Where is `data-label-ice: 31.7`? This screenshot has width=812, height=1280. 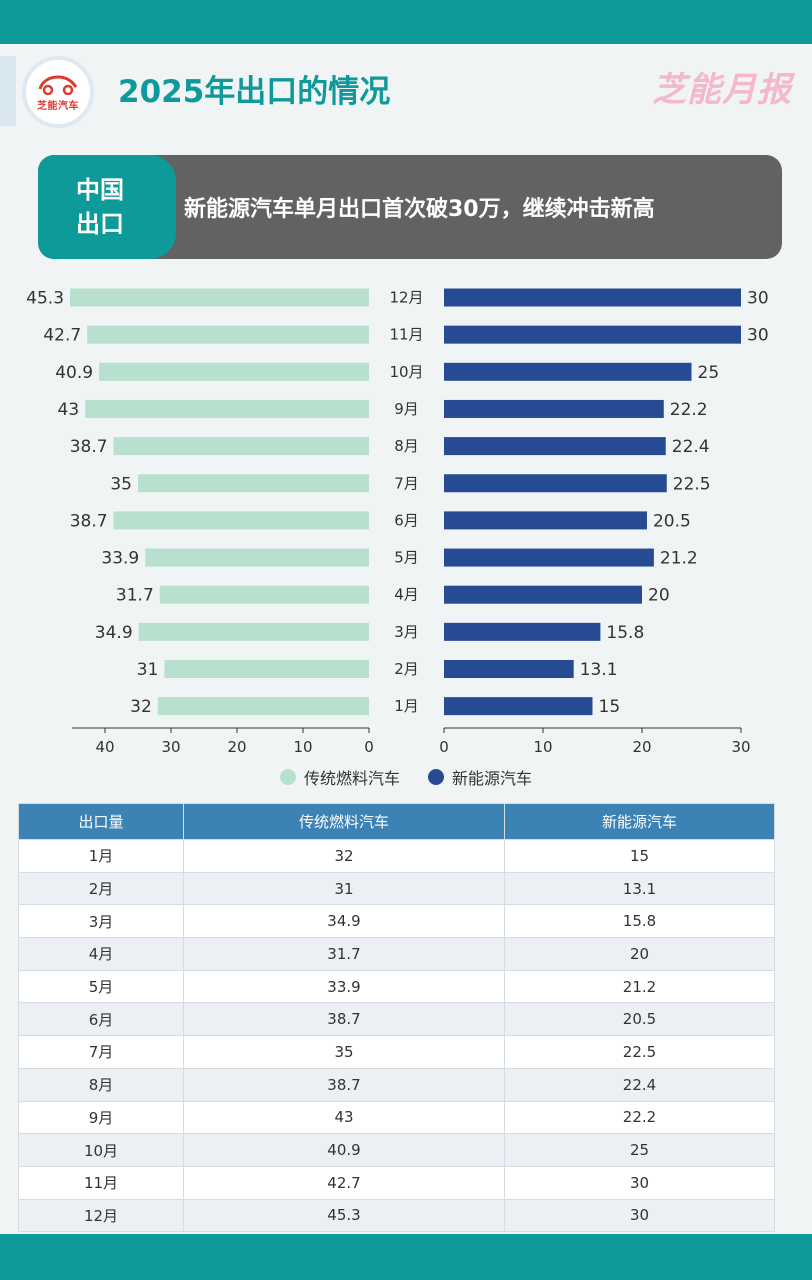 data-label-ice: 31.7 is located at coordinates (135, 596).